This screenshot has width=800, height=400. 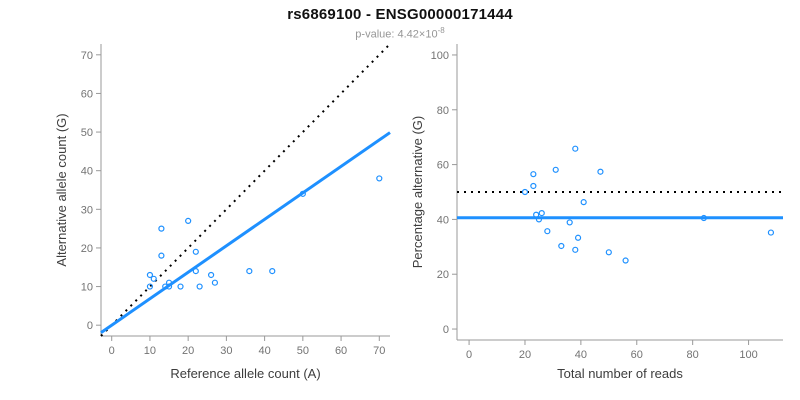 What do you see at coordinates (150, 351) in the screenshot?
I see `x-tick-label: 10` at bounding box center [150, 351].